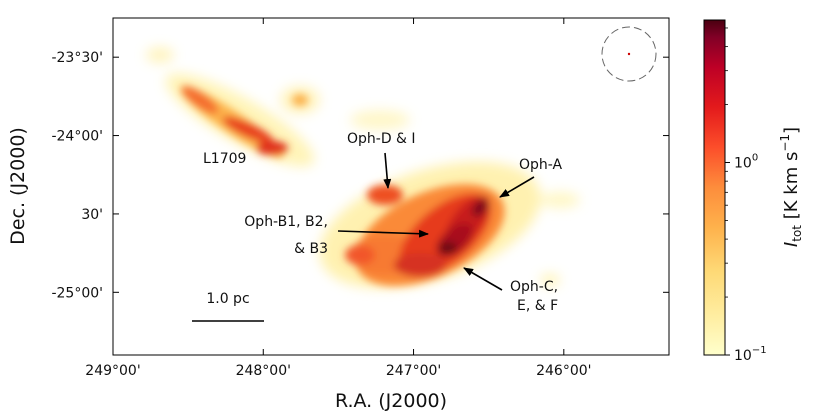 Image resolution: width=830 pixels, height=418 pixels. I want to click on arrow-oph-d, so click(387, 170).